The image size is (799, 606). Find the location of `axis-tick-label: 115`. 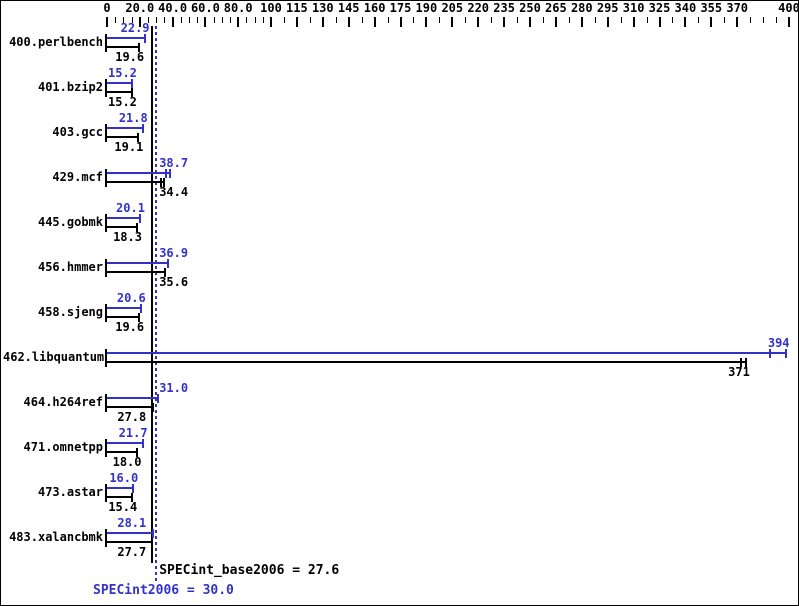

axis-tick-label: 115 is located at coordinates (297, 8).